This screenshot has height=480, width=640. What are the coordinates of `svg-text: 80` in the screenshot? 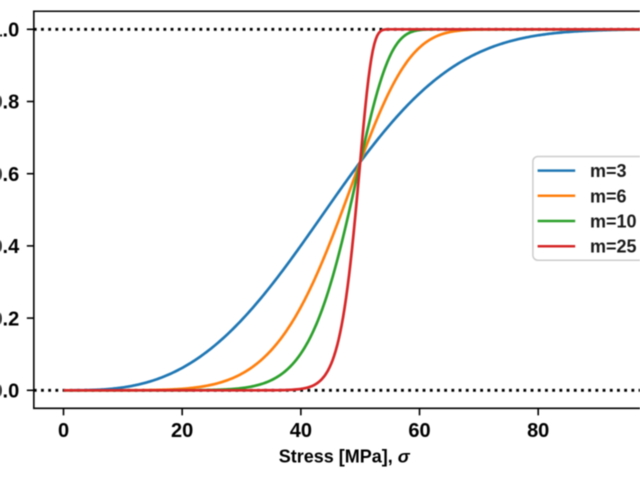 It's located at (538, 431).